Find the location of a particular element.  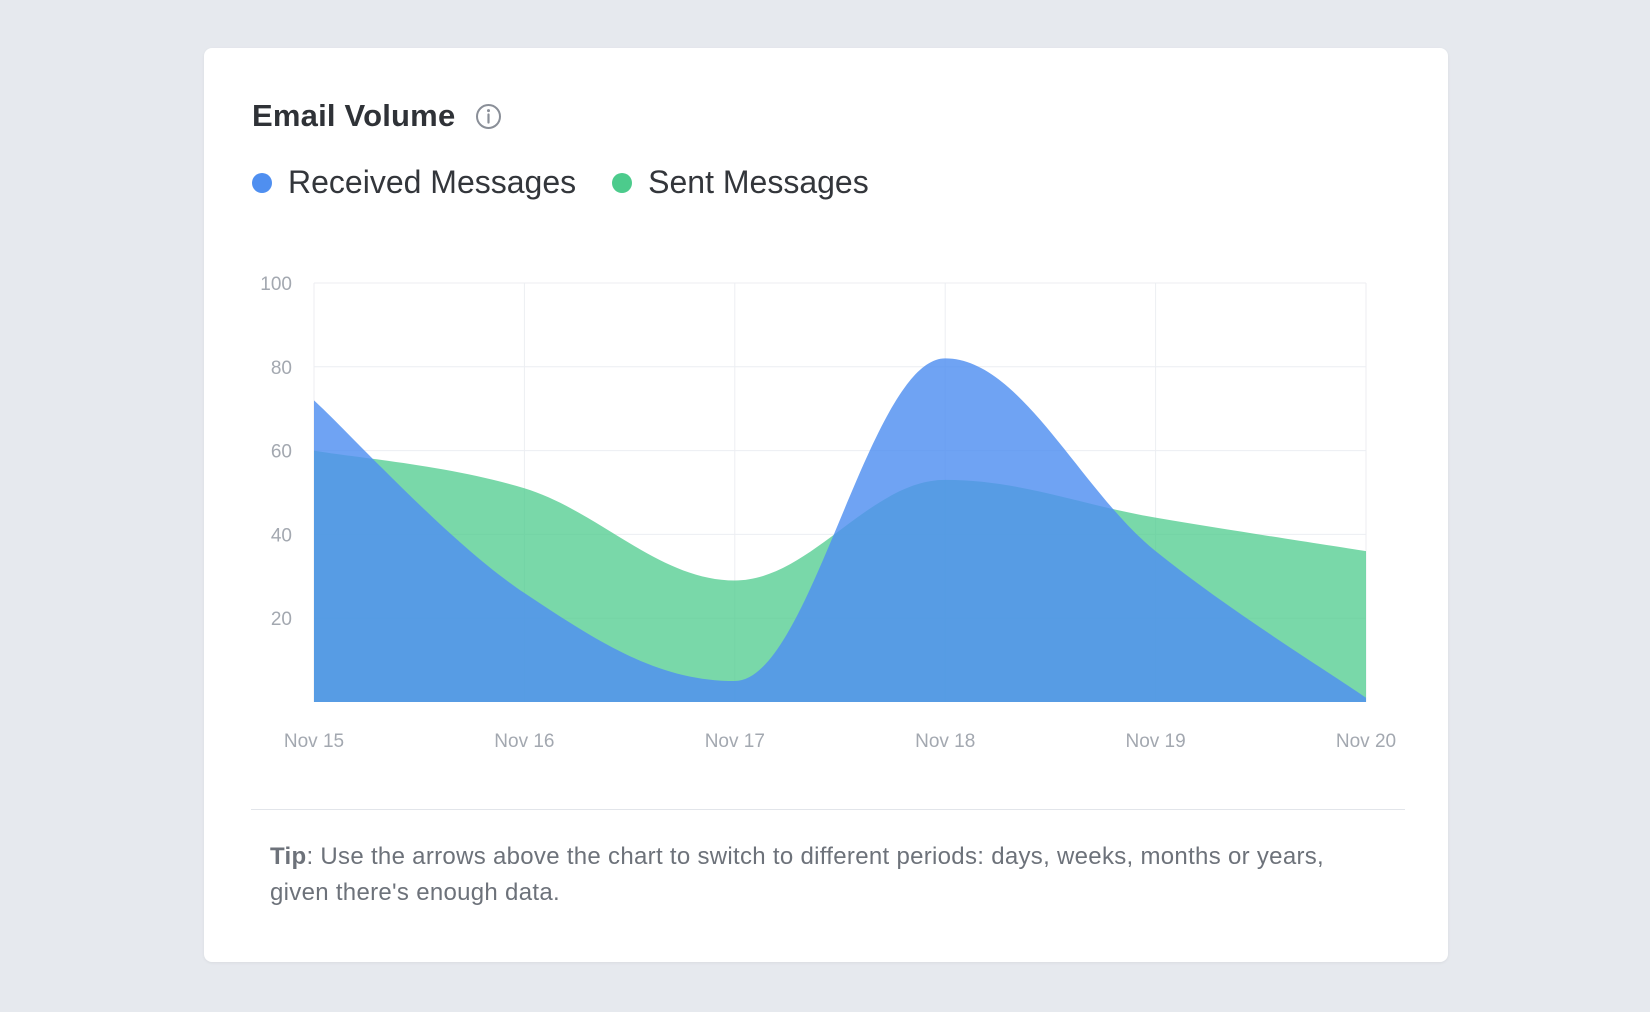

x-tick-label: Nov 20 is located at coordinates (1366, 741).